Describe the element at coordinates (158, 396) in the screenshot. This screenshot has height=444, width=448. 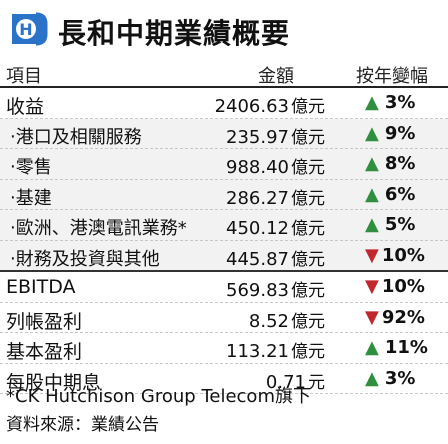
I see `footnote: *CK Hutchison Group Telecom旗下` at that location.